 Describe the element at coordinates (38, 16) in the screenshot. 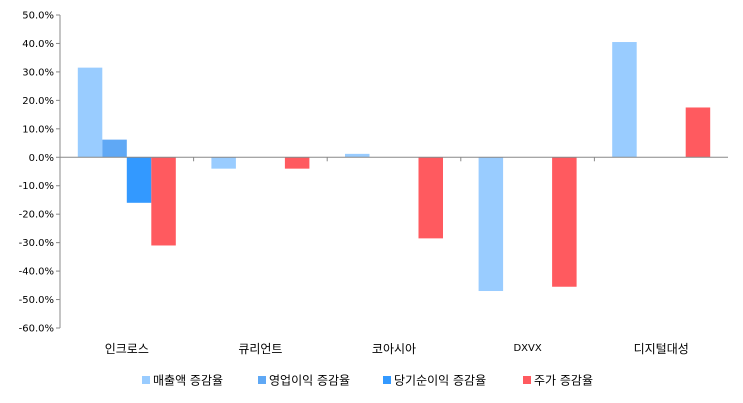

I see `y-tick-label: 50.0%` at that location.